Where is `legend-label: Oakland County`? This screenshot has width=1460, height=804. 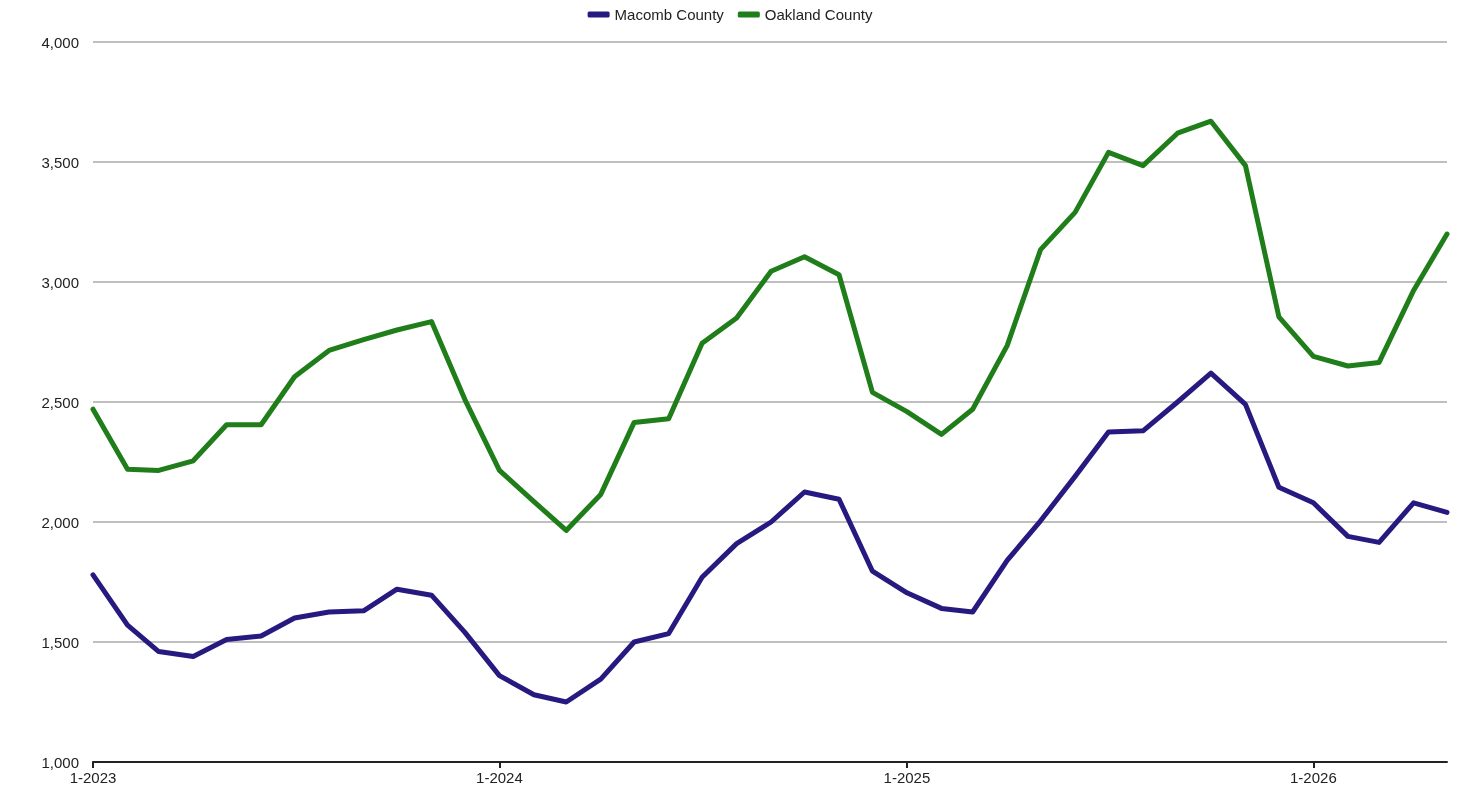 legend-label: Oakland County is located at coordinates (818, 14).